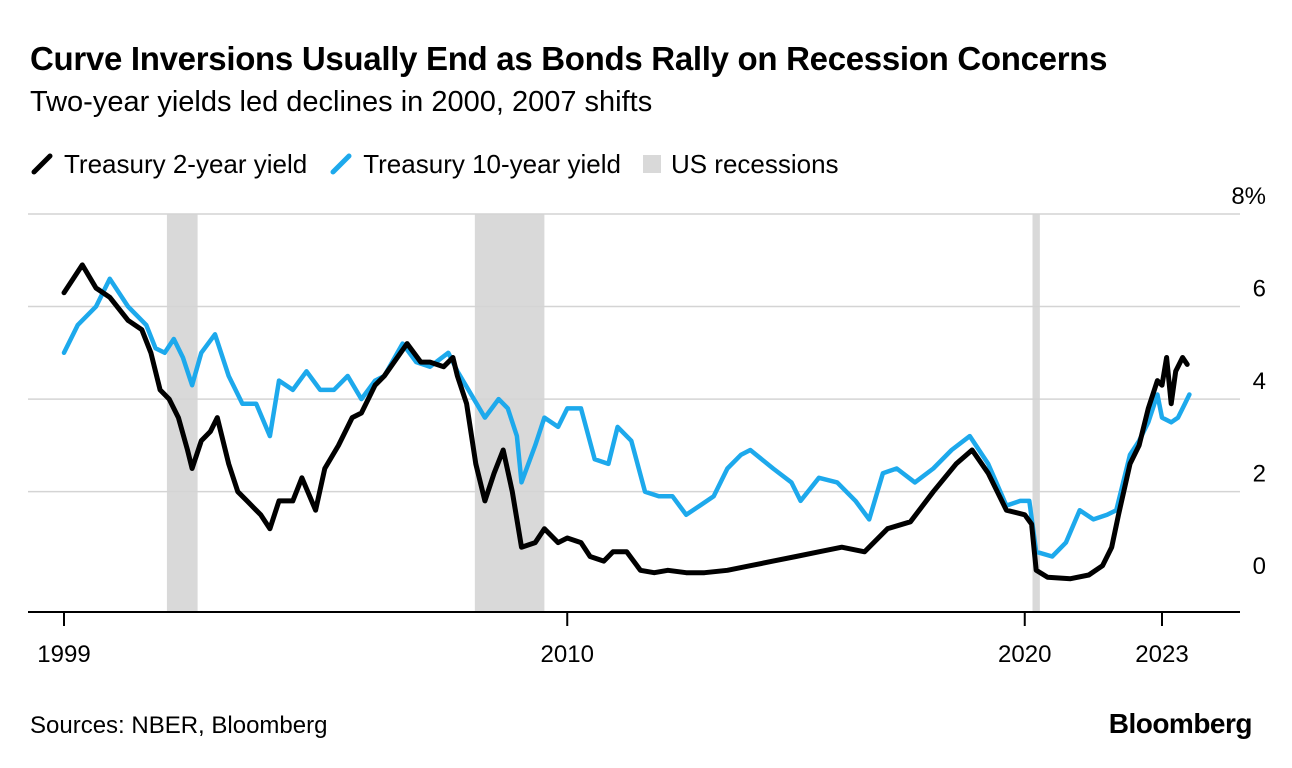  What do you see at coordinates (1248, 196) in the screenshot?
I see `y-tick-label: 8%` at bounding box center [1248, 196].